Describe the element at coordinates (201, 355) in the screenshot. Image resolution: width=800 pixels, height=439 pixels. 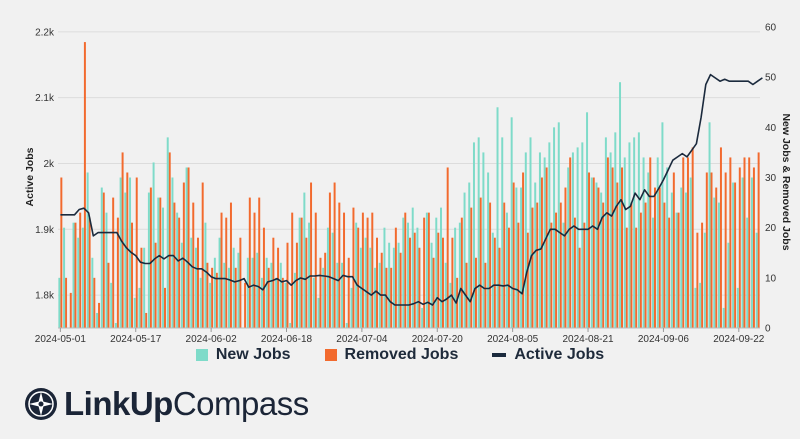
I see `legend-new-jobs-swatch` at that location.